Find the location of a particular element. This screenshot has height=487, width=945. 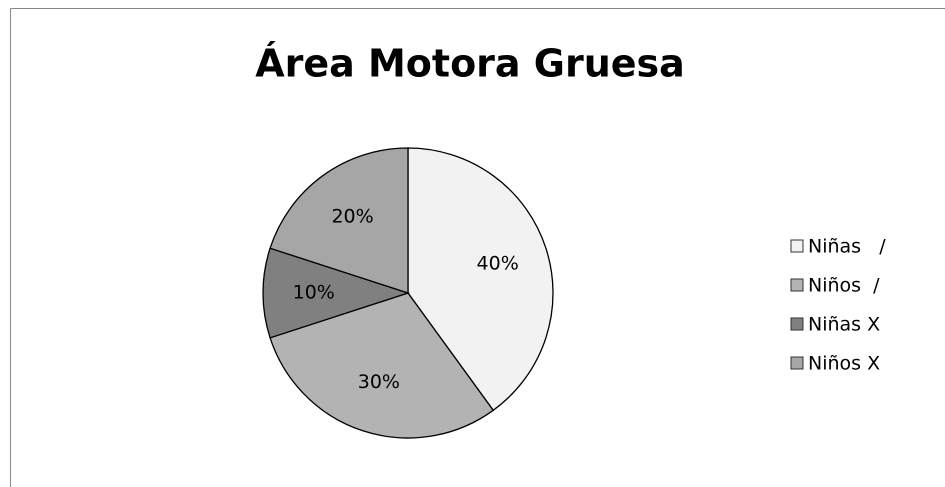

slice-label: 10% is located at coordinates (314, 293).